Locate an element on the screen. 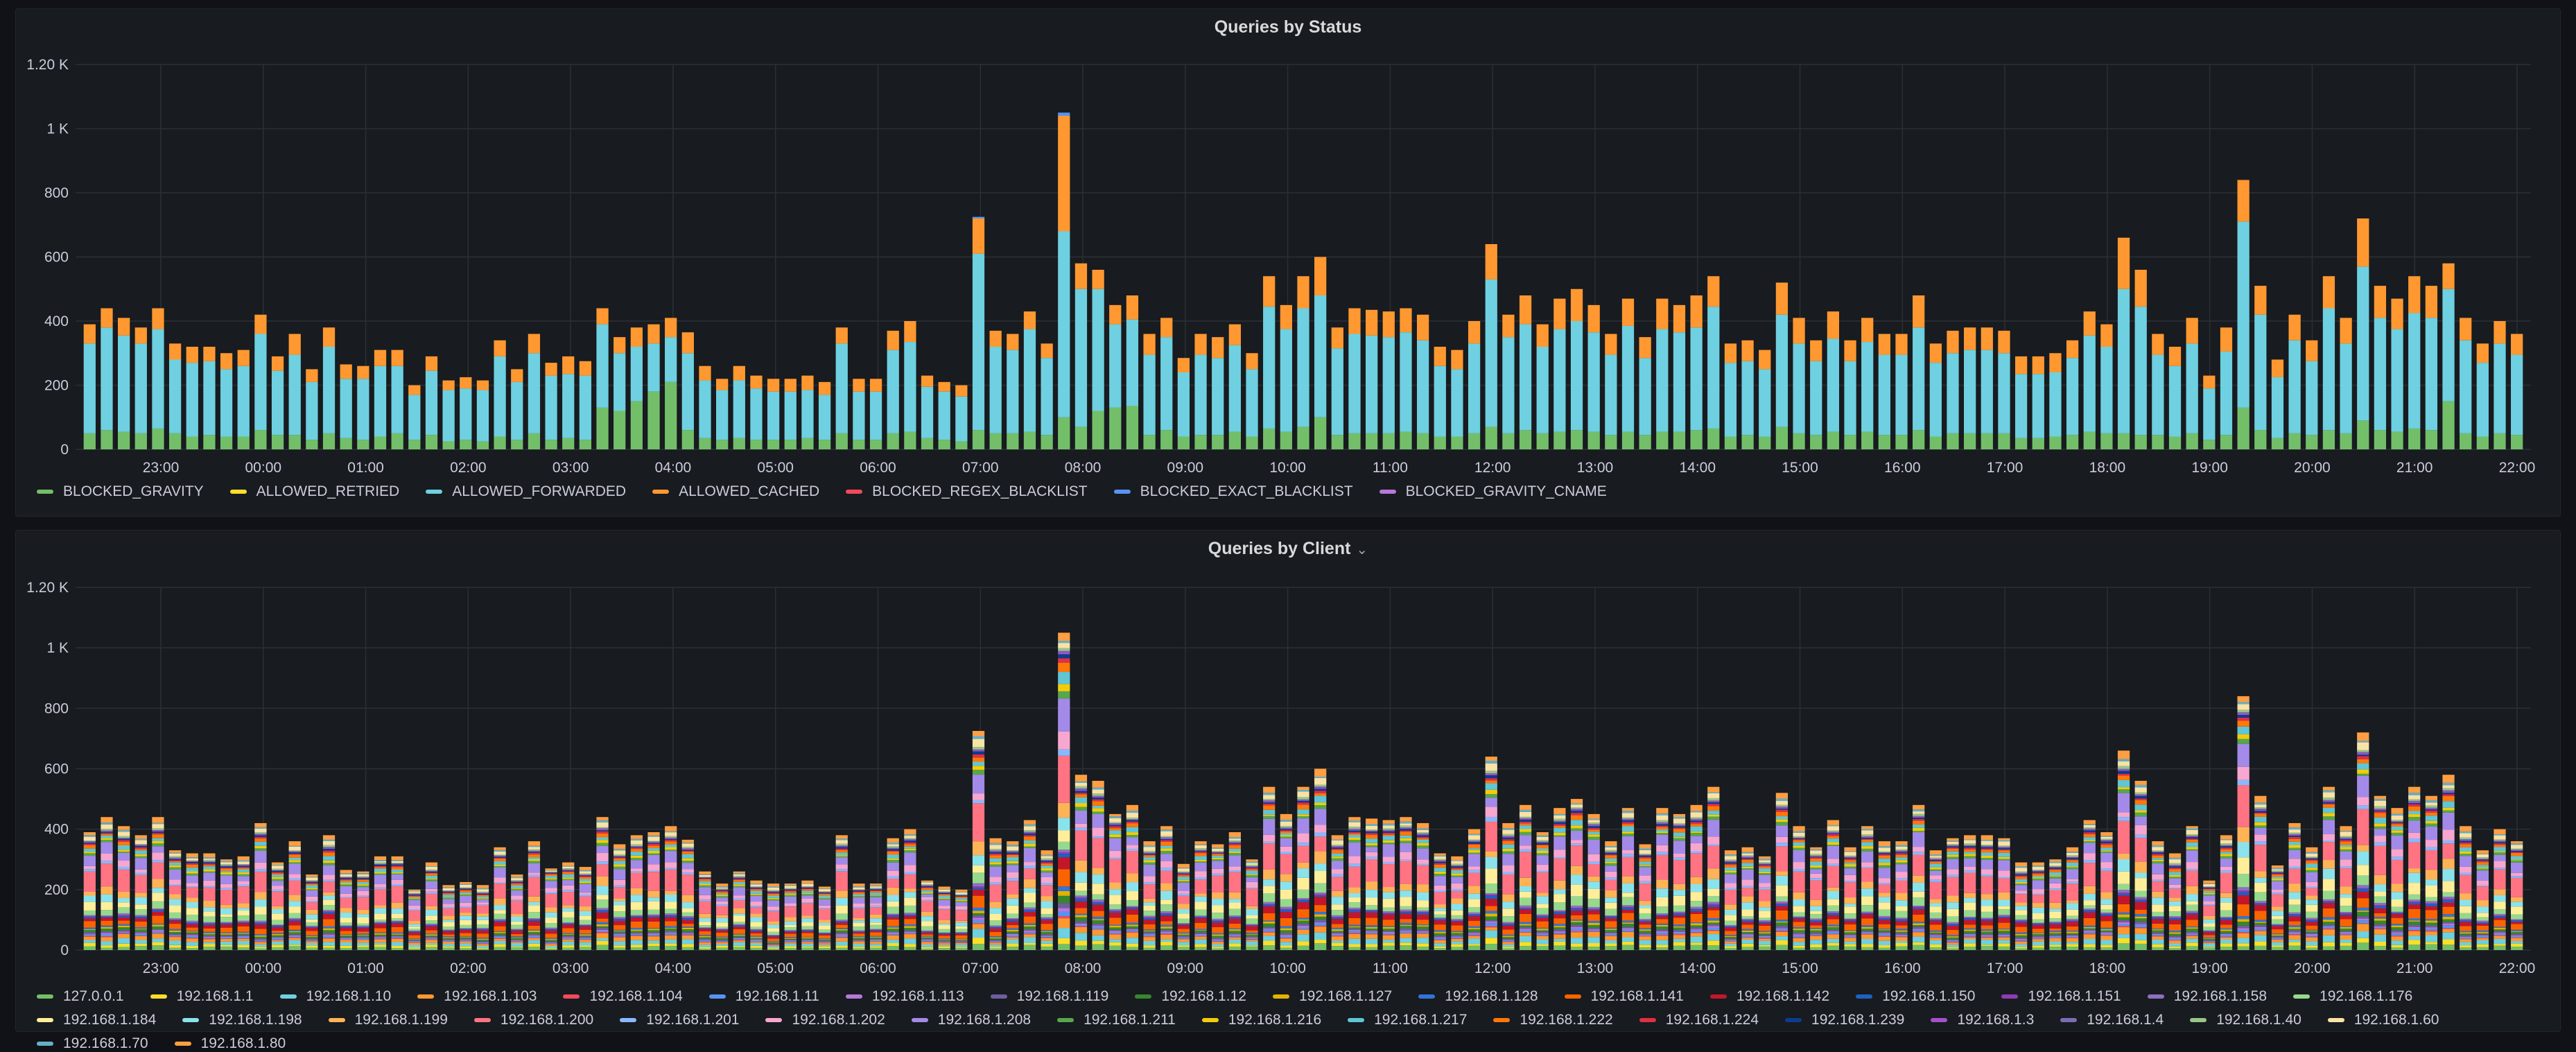 This screenshot has height=1052, width=2576. legend-item: ALLOWED_CACHED is located at coordinates (735, 491).